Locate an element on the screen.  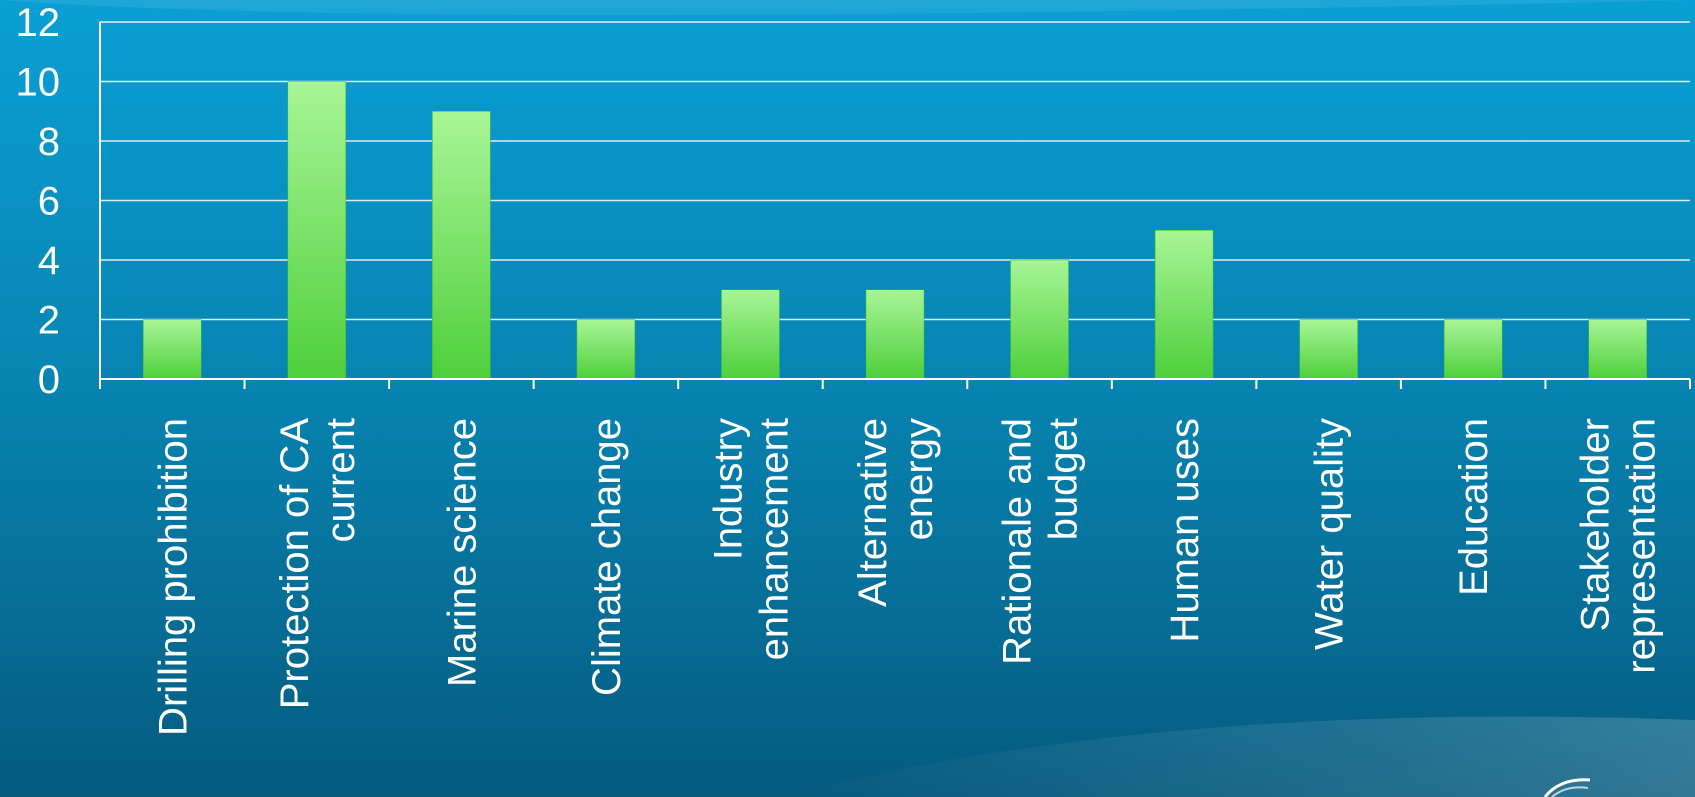
x-category-label-line: enhancement is located at coordinates (774, 539).